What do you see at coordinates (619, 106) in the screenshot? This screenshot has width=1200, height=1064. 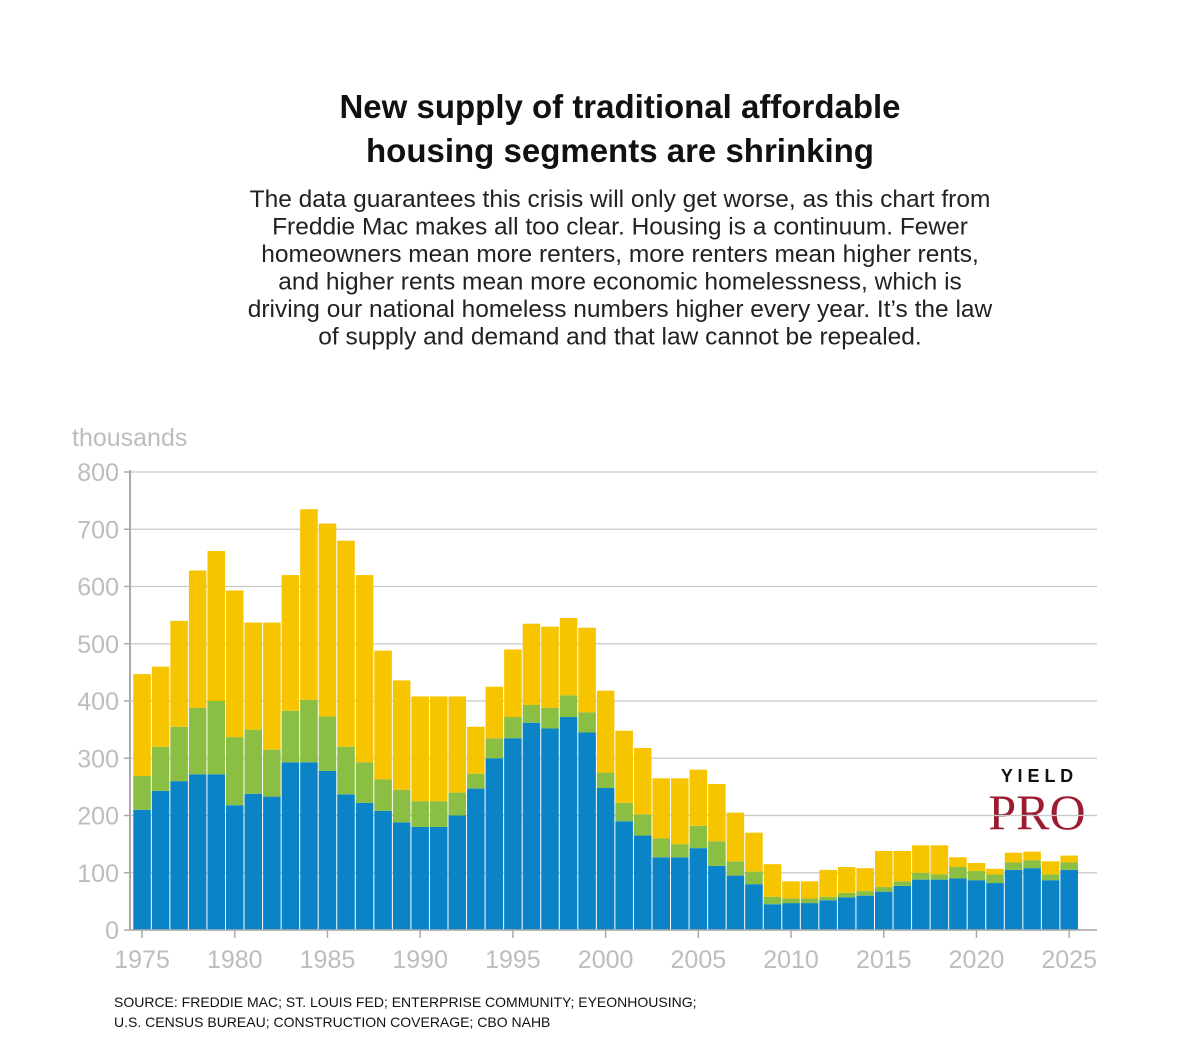 I see `chart-title: New supply of traditional affordable` at bounding box center [619, 106].